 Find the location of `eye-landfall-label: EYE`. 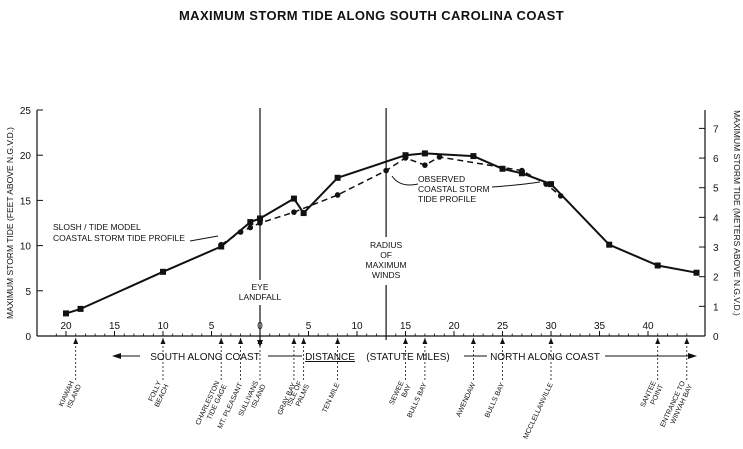

eye-landfall-label: EYE is located at coordinates (259, 287).